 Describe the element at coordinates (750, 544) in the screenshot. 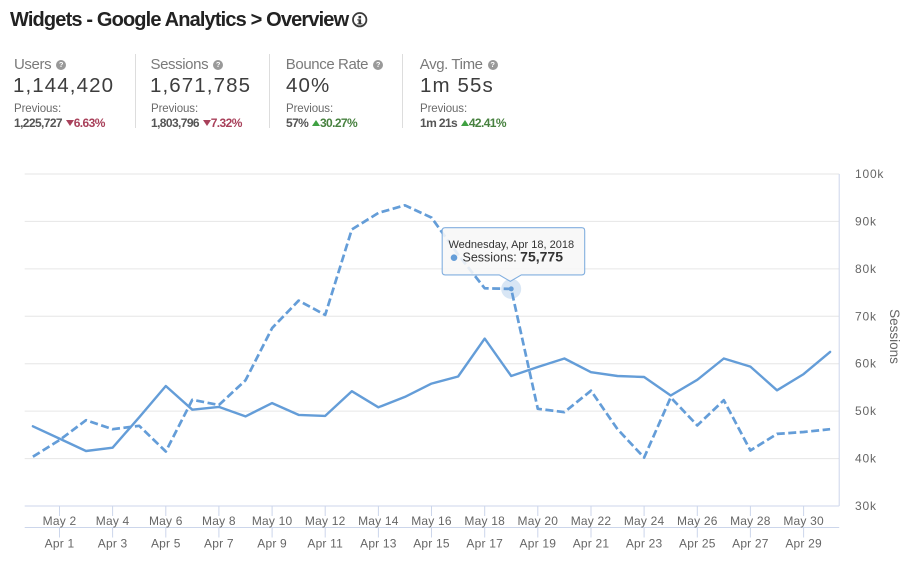

I see `svg-text: Apr 27` at that location.